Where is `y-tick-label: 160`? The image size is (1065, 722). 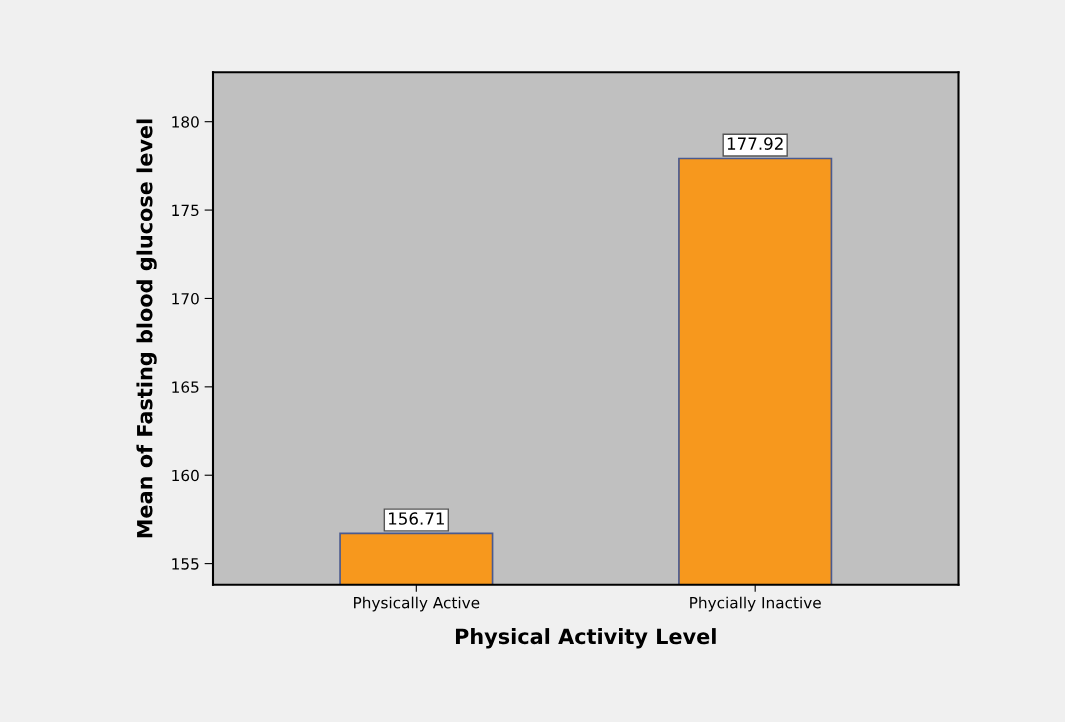 y-tick-label: 160 is located at coordinates (185, 475).